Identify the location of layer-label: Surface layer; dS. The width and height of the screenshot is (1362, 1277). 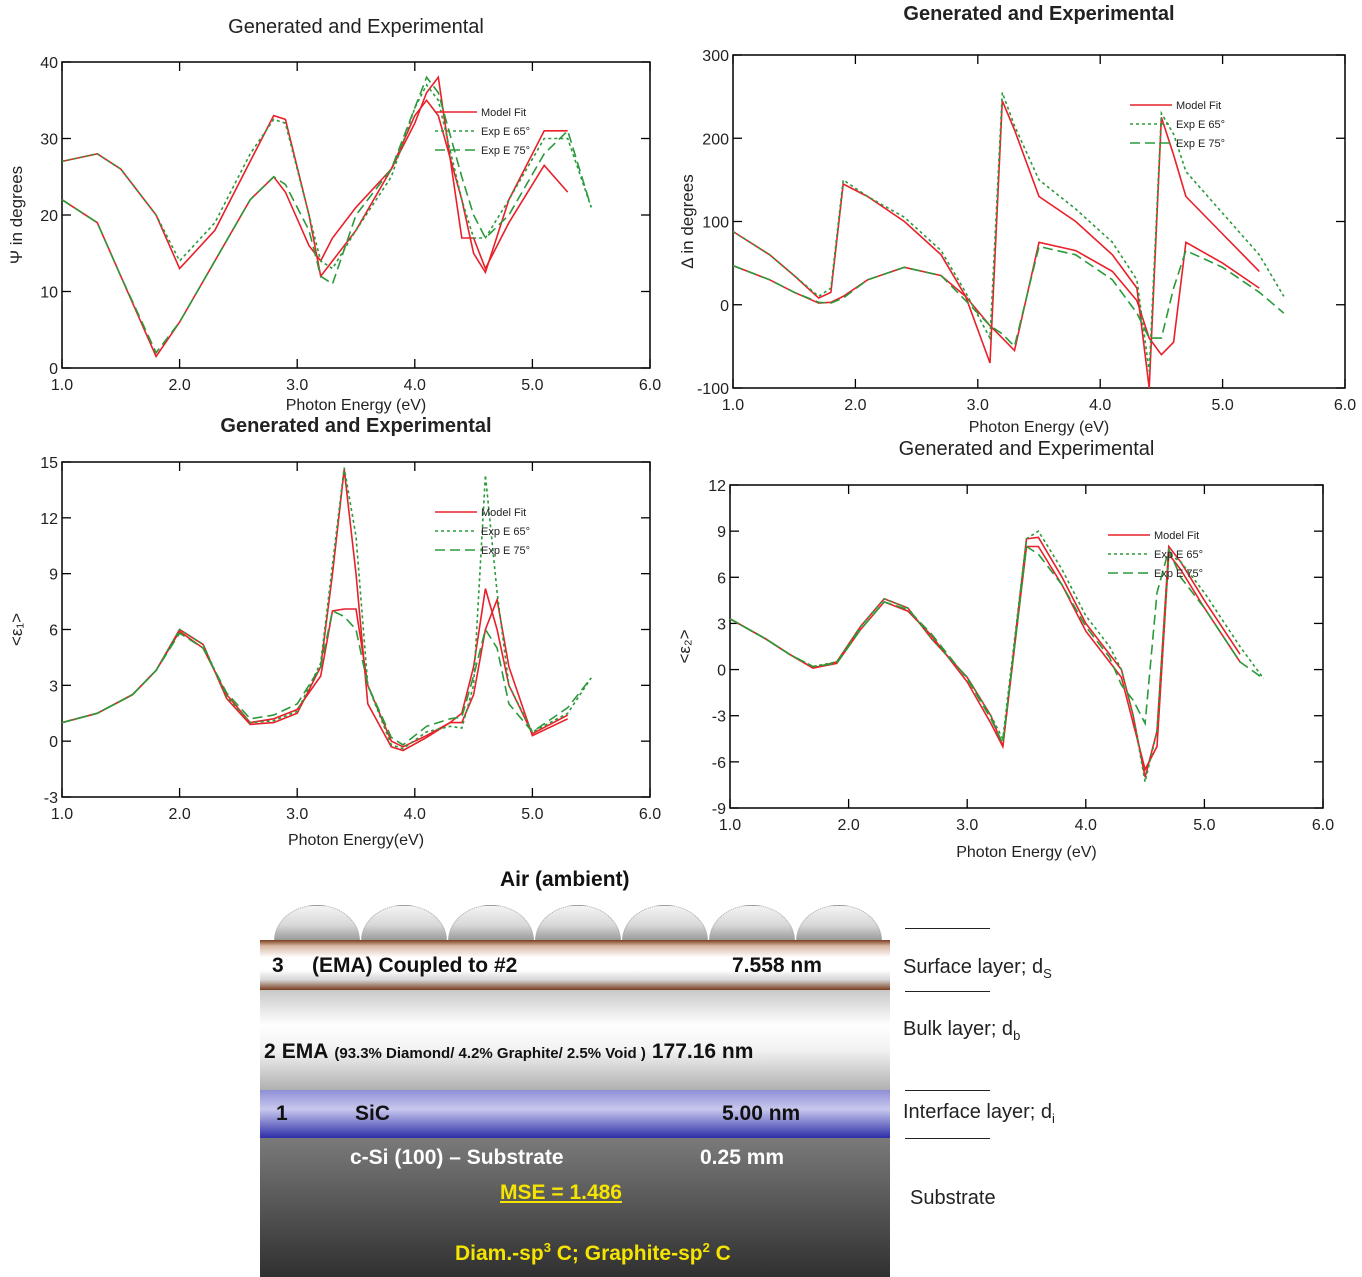
(977, 968).